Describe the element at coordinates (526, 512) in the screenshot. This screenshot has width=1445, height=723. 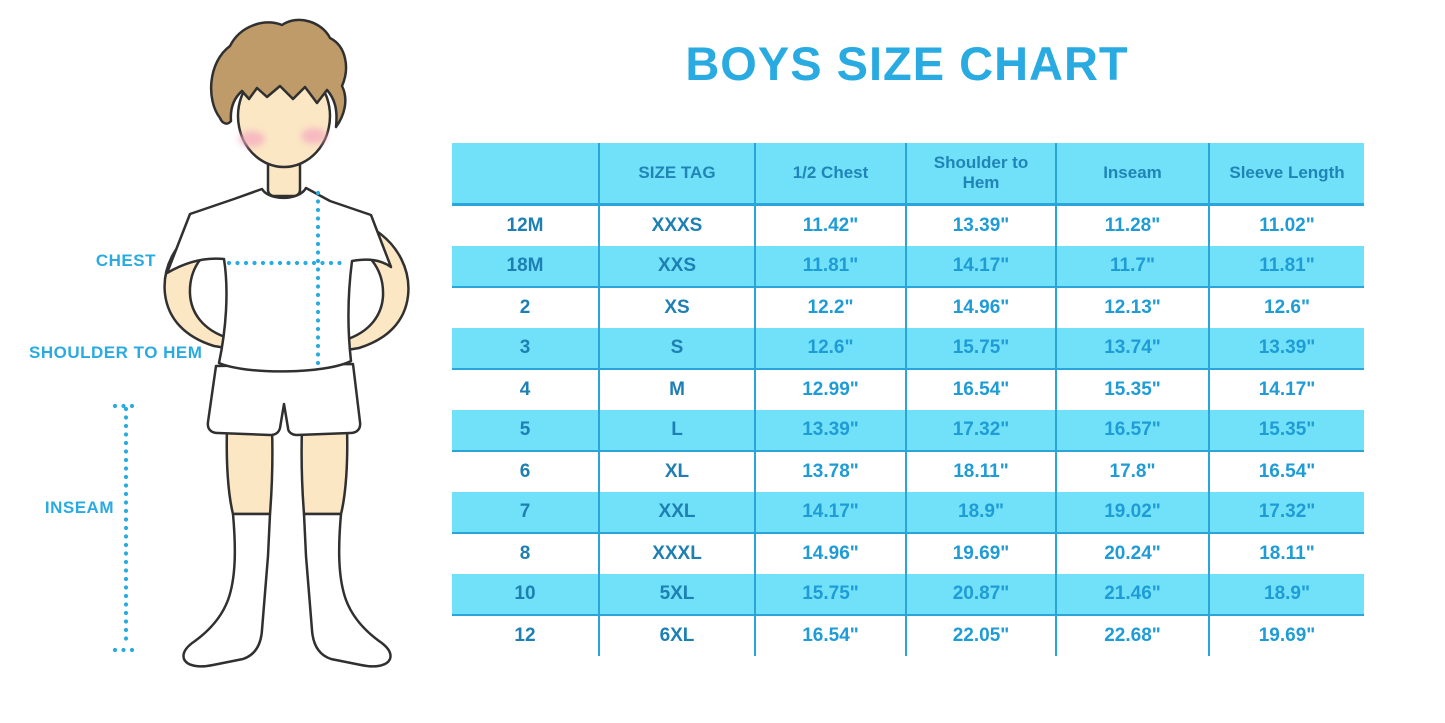
I see `table-cell: 7` at that location.